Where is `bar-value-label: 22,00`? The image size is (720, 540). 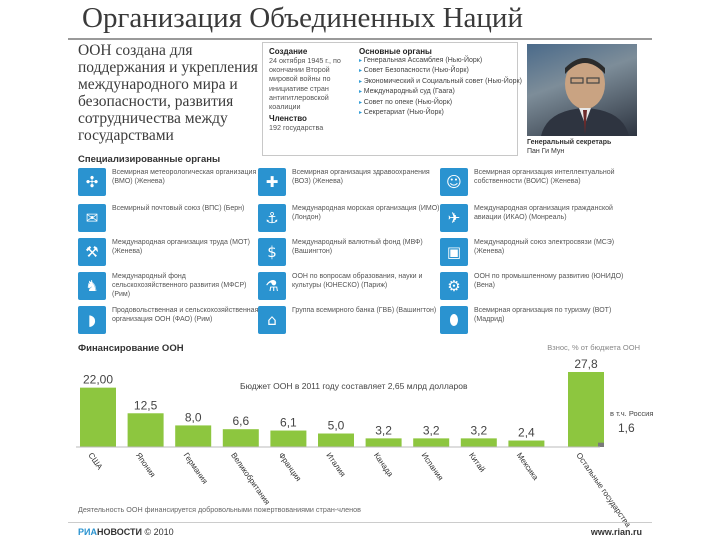 bar-value-label: 22,00 is located at coordinates (98, 380).